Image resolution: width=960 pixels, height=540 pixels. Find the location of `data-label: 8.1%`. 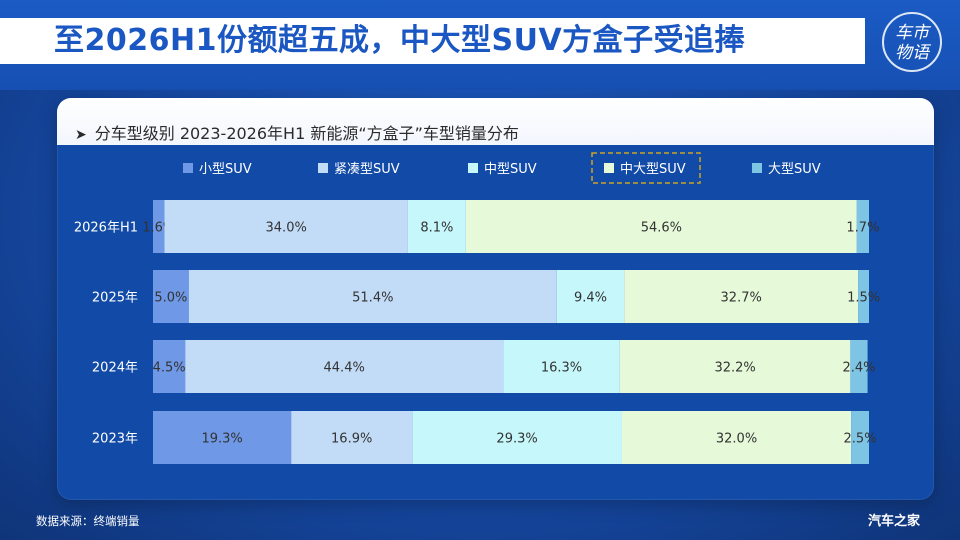

data-label: 8.1% is located at coordinates (436, 228).